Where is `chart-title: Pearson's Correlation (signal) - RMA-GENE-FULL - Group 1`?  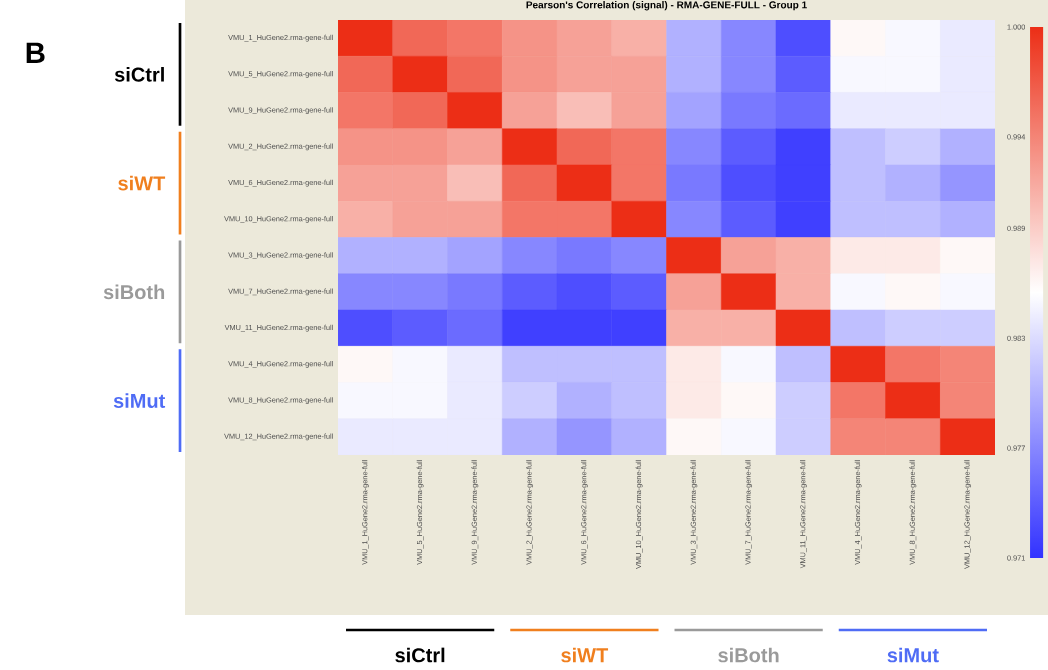 chart-title: Pearson's Correlation (signal) - RMA-GENE-FULL - Group 1 is located at coordinates (666, 6).